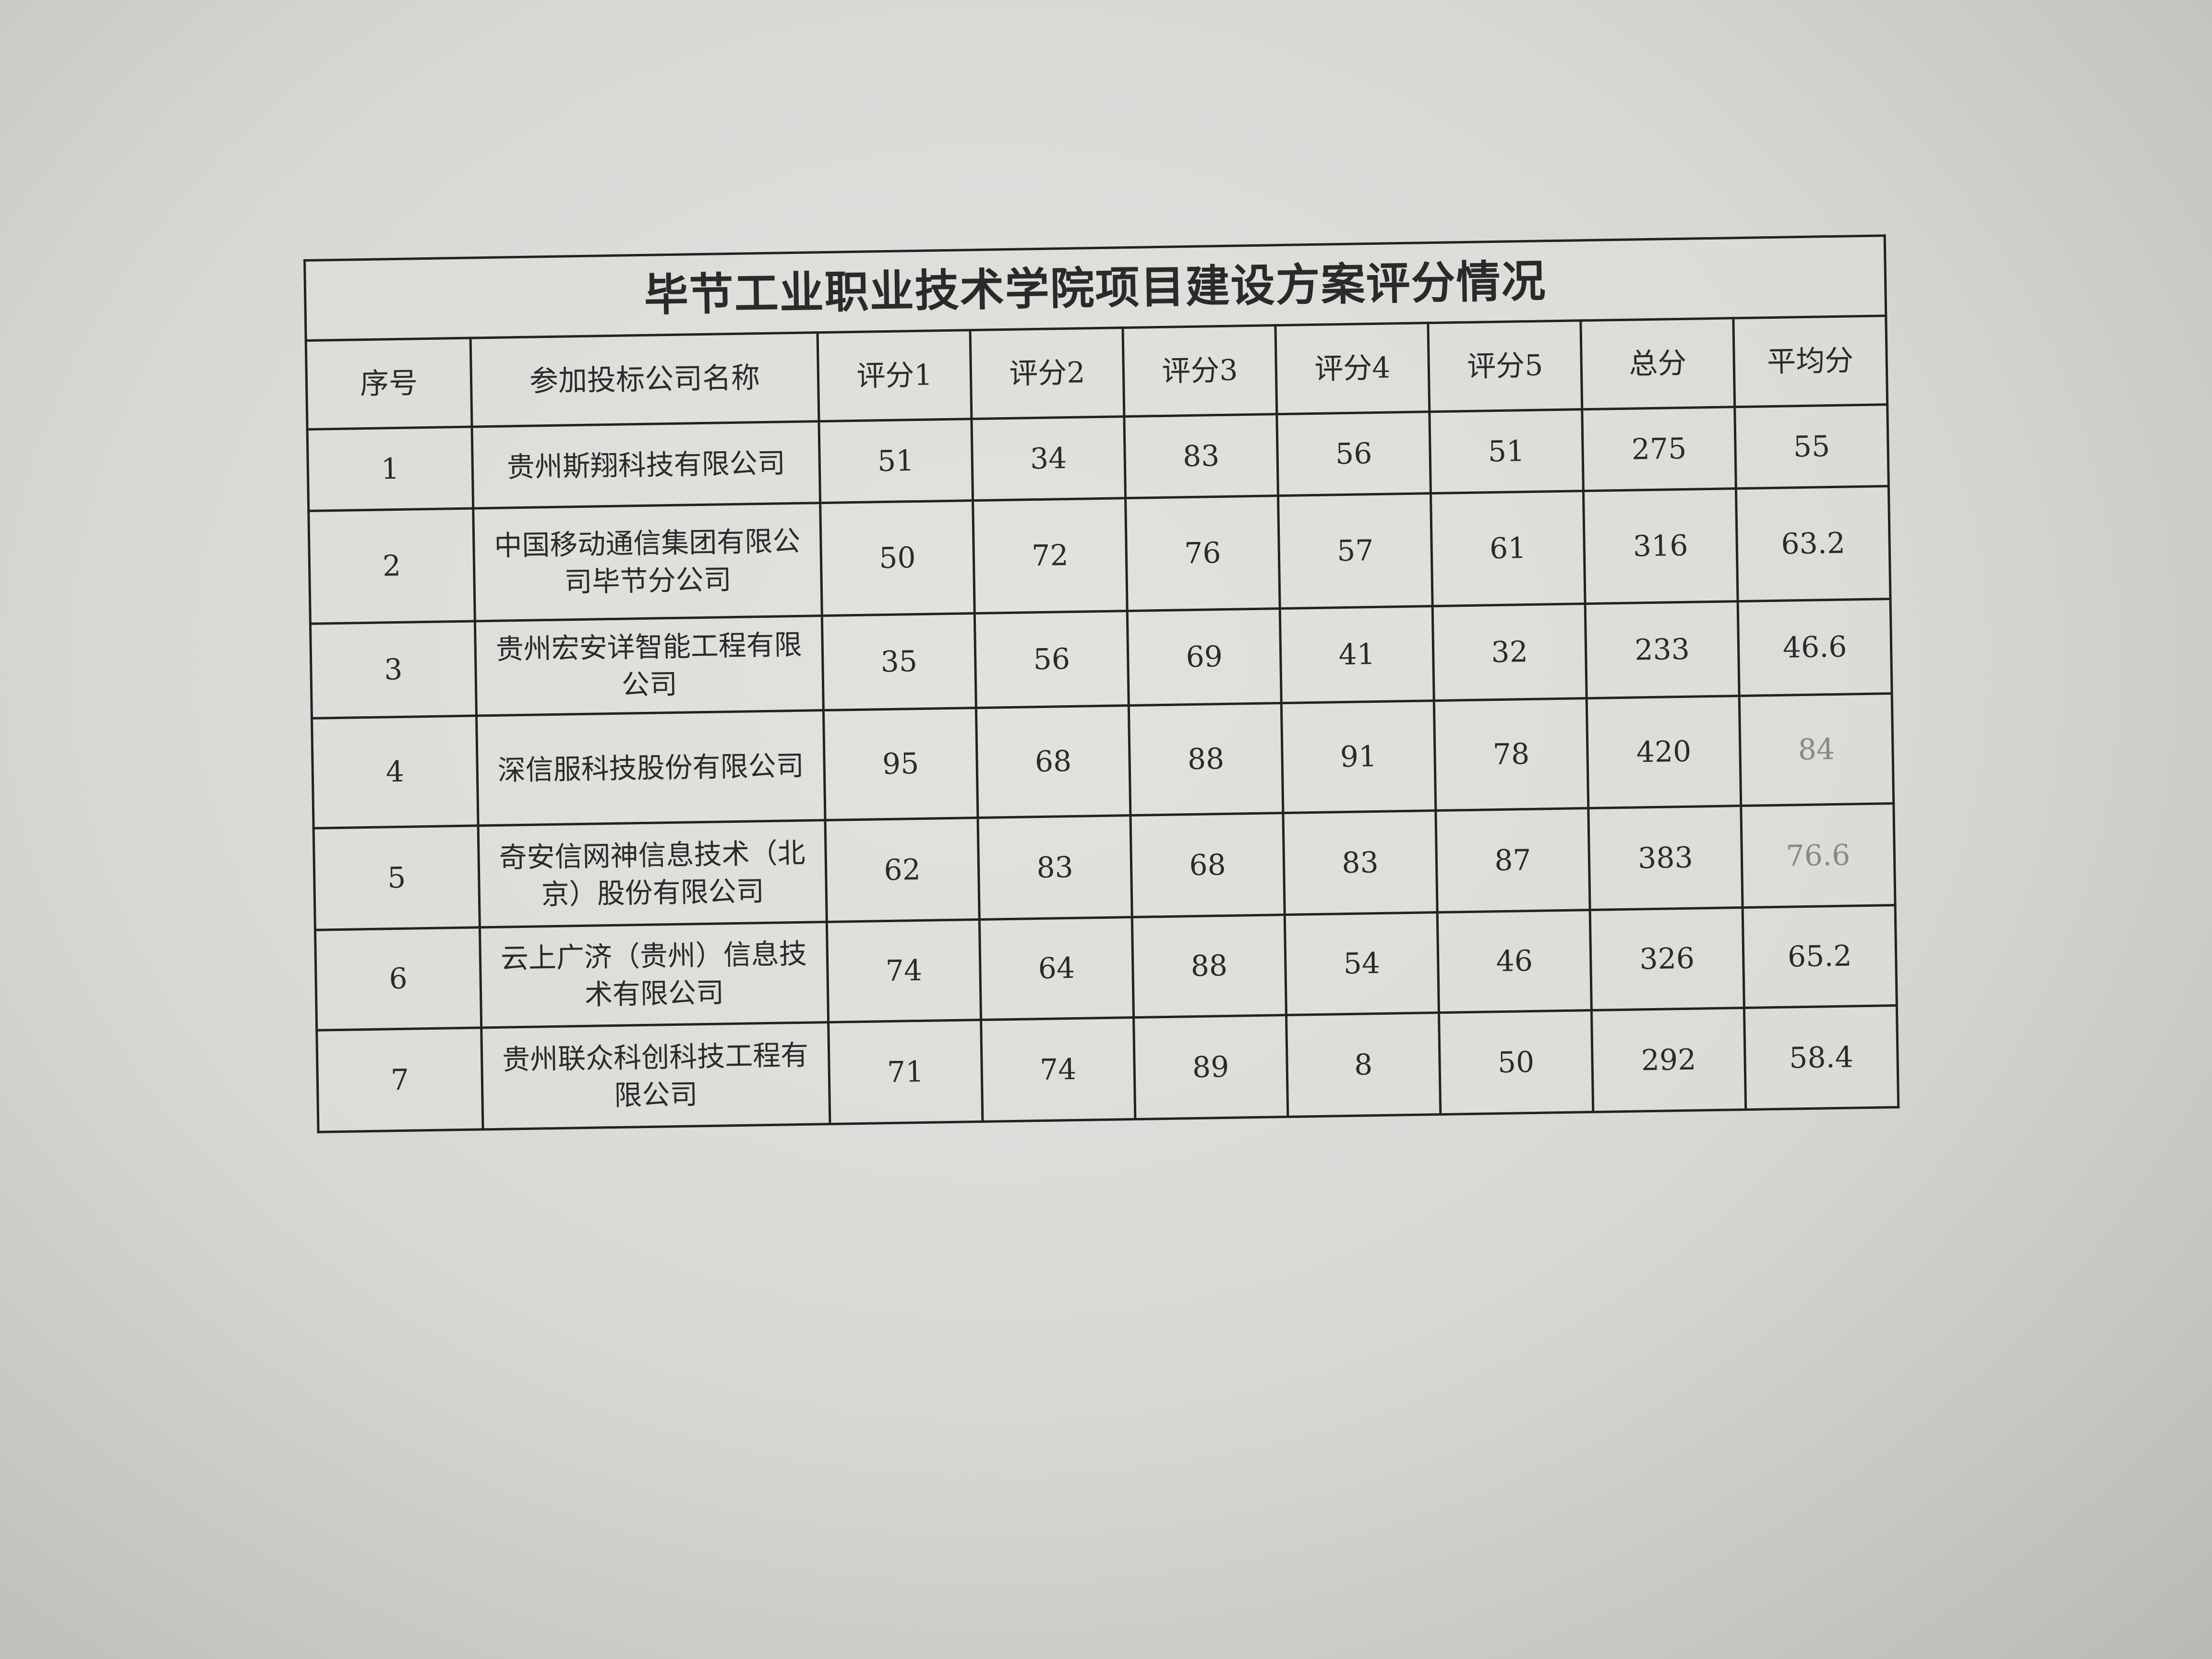 This screenshot has width=2212, height=1659. What do you see at coordinates (1363, 1064) in the screenshot?
I see `cell-s4: 8` at bounding box center [1363, 1064].